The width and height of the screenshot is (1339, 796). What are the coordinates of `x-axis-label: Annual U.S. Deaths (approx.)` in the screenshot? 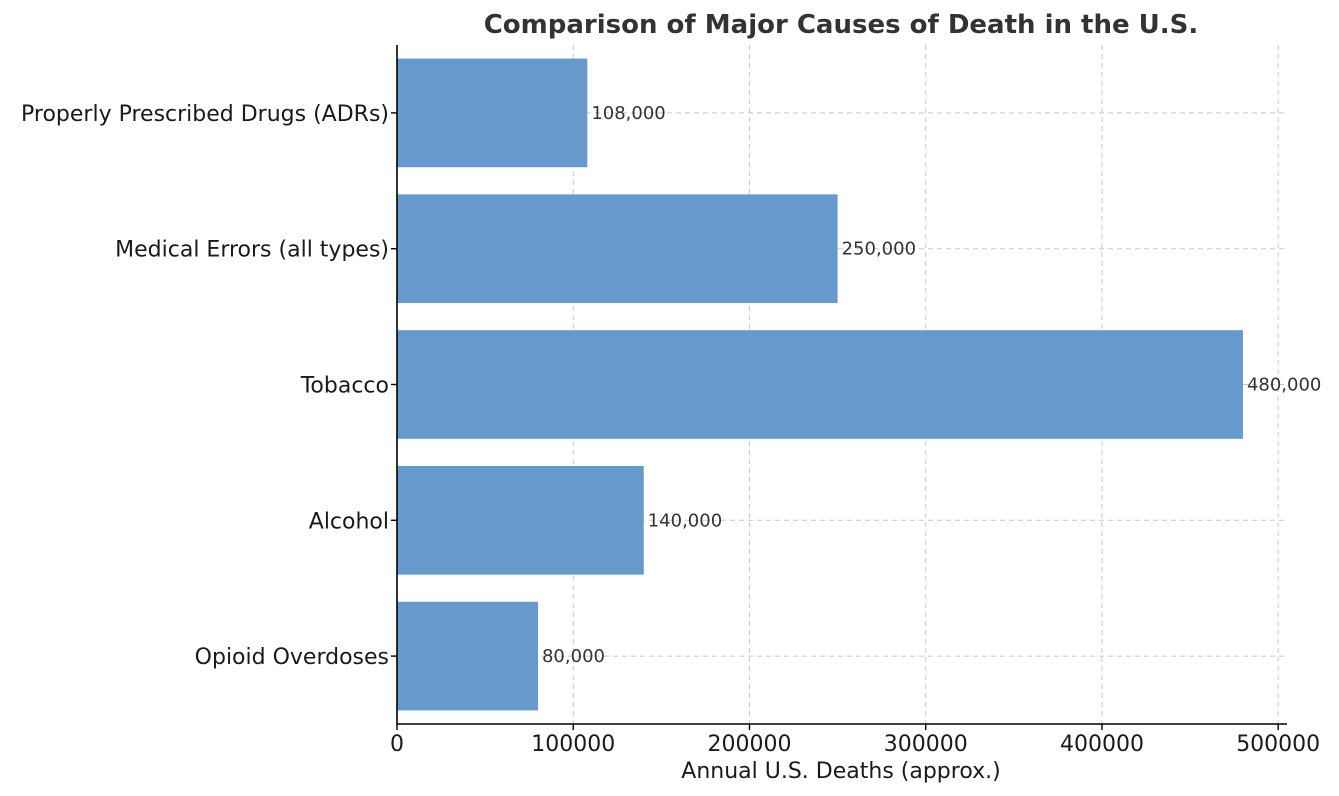 It's located at (840, 771).